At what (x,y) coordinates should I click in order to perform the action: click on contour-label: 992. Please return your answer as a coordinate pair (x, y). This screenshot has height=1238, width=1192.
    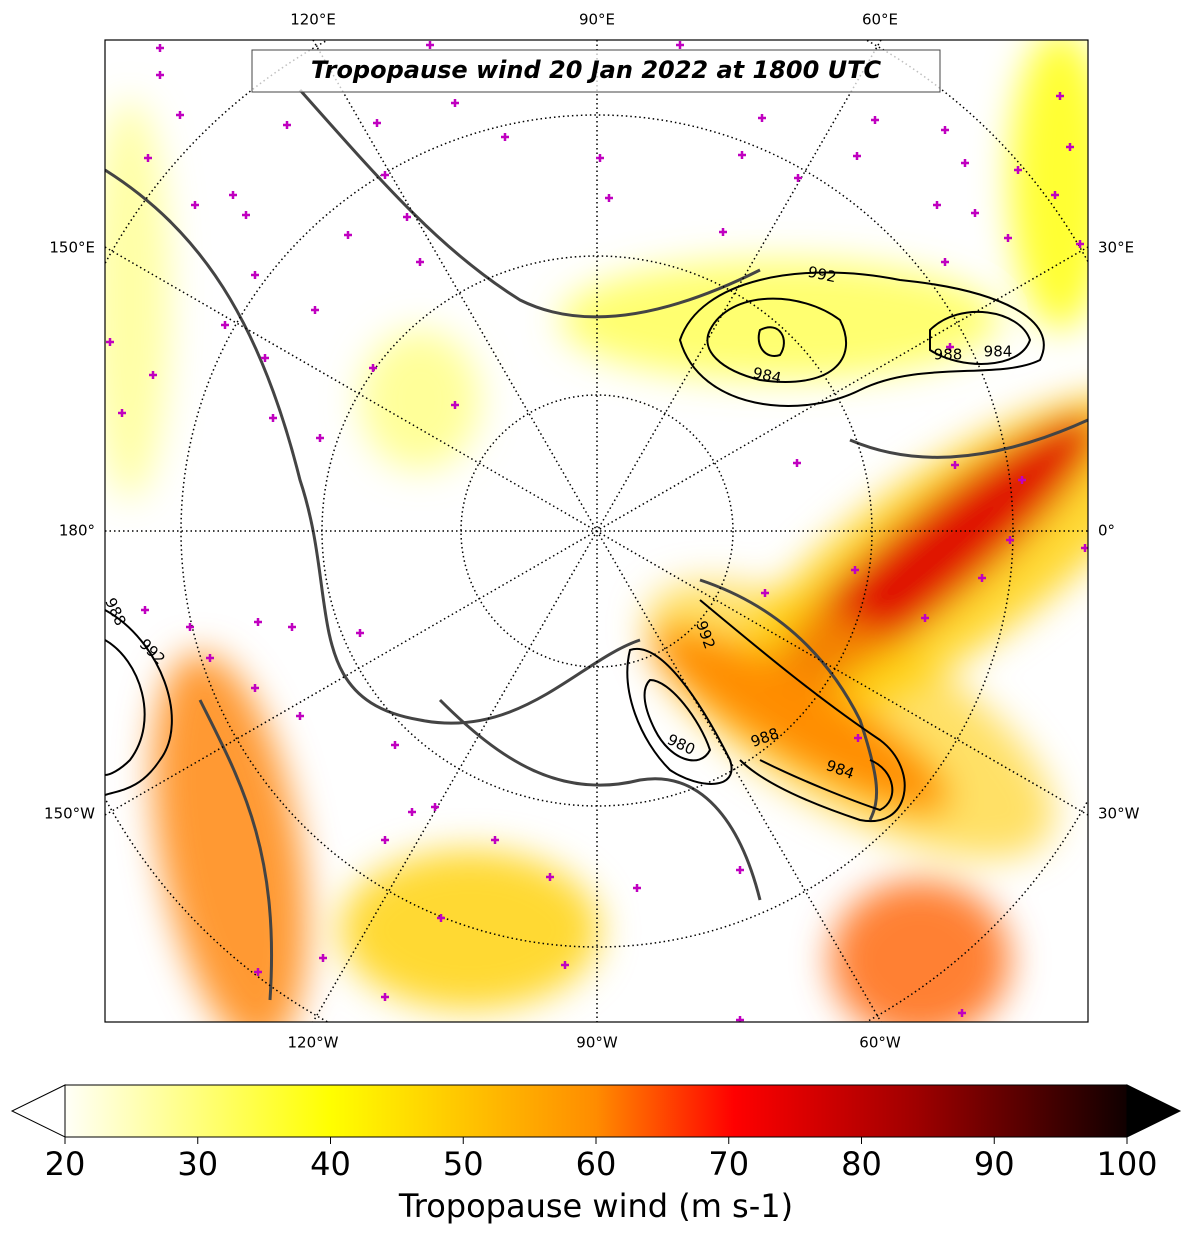
    Looking at the image, I should click on (822, 275).